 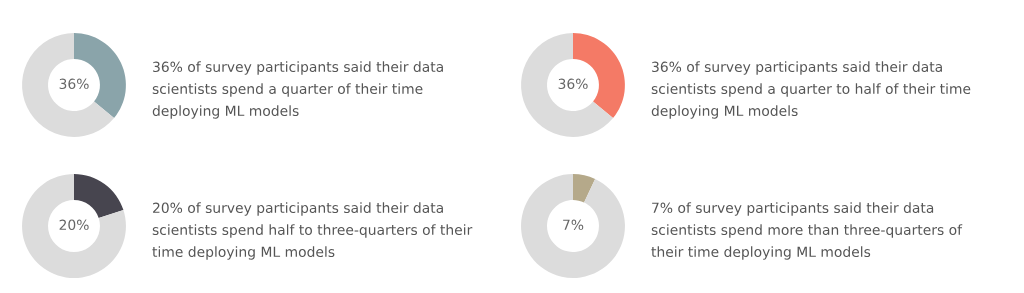 I want to click on data-label: 7%, so click(x=573, y=225).